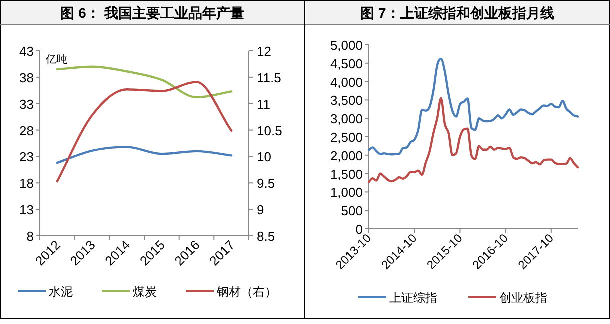 This screenshot has width=610, height=324. Describe the element at coordinates (346, 137) in the screenshot. I see `y-tick-label: 2,500` at that location.